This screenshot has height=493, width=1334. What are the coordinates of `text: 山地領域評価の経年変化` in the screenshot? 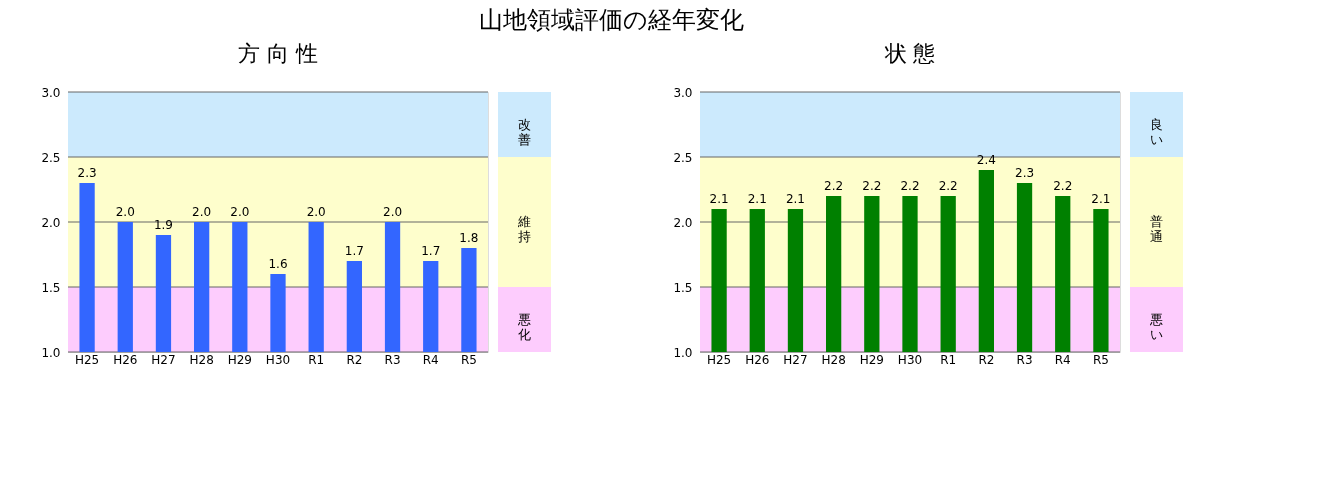 It's located at (612, 19).